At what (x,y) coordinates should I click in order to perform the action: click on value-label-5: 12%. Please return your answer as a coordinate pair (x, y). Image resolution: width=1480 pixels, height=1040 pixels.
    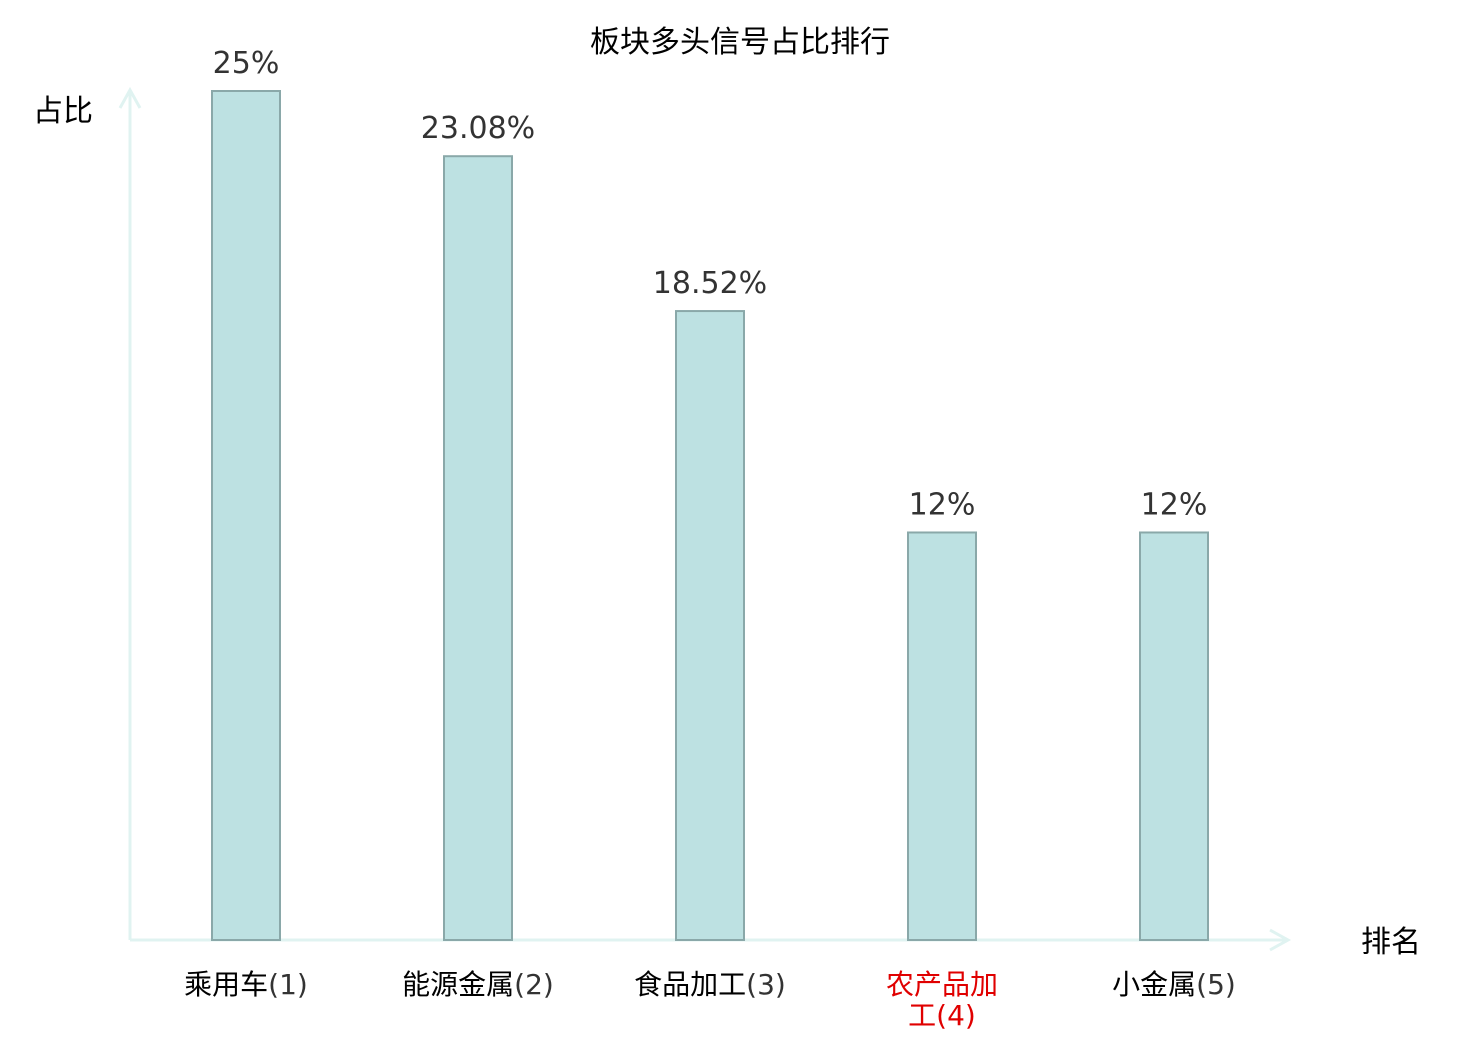
    Looking at the image, I should click on (1174, 504).